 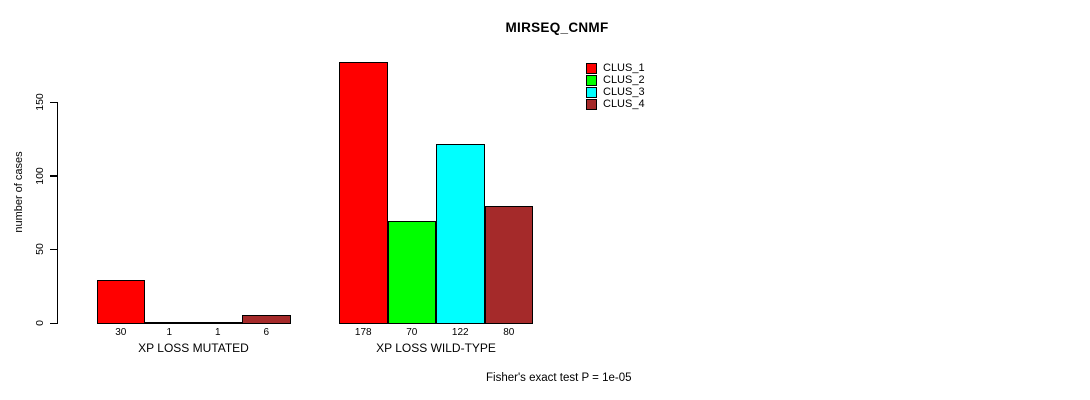 I want to click on legend: CLUS_1 CLUS_2 CLUS_3 CLUS_4, so click(x=615, y=86).